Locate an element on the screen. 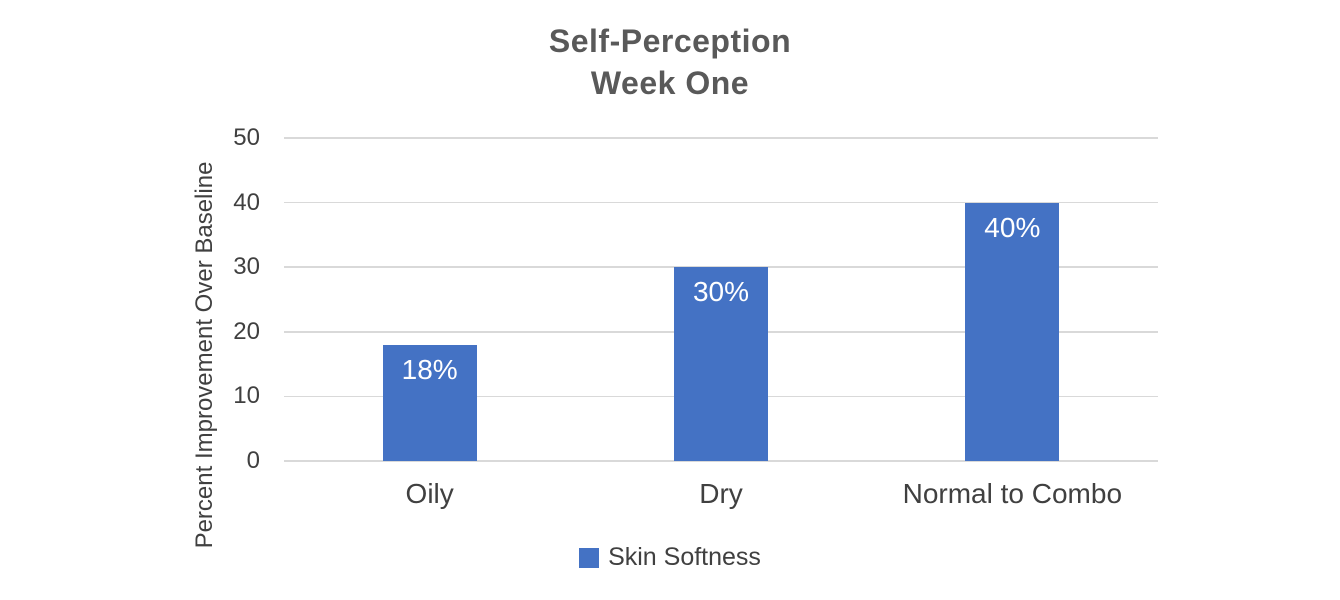  bar-value-label: 40% is located at coordinates (1012, 227).